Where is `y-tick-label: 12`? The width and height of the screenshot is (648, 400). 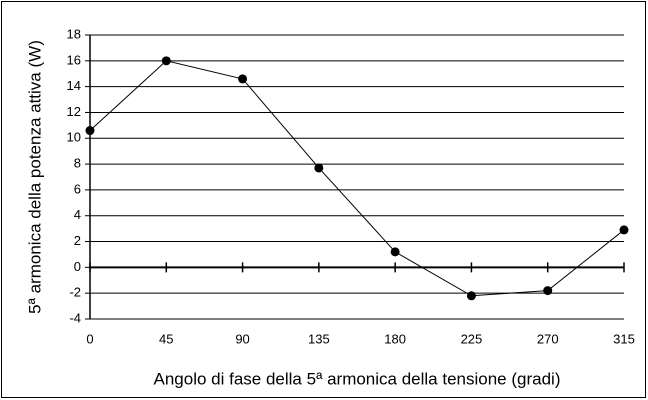
y-tick-label: 12 is located at coordinates (74, 111).